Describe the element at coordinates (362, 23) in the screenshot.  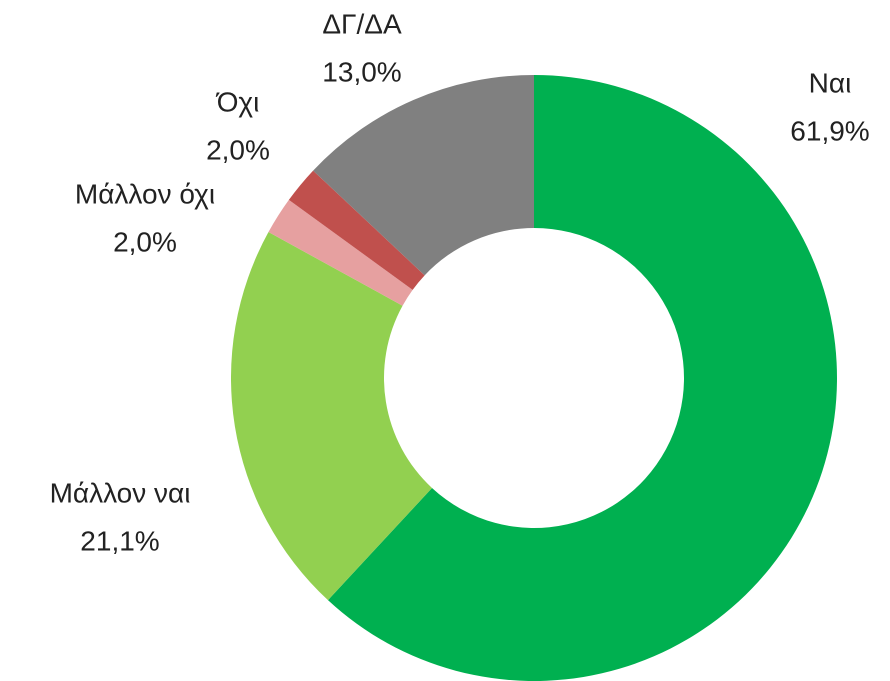
I see `slice-category-label: ΔΓ/ΔΑ` at that location.